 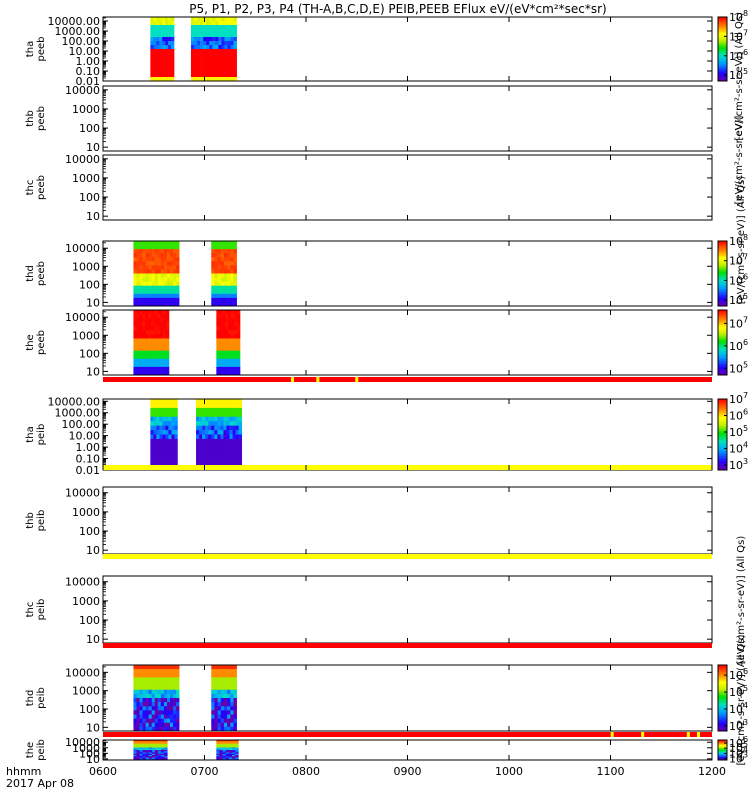 I want to click on x-tick-label: 0600, so click(x=103, y=771).